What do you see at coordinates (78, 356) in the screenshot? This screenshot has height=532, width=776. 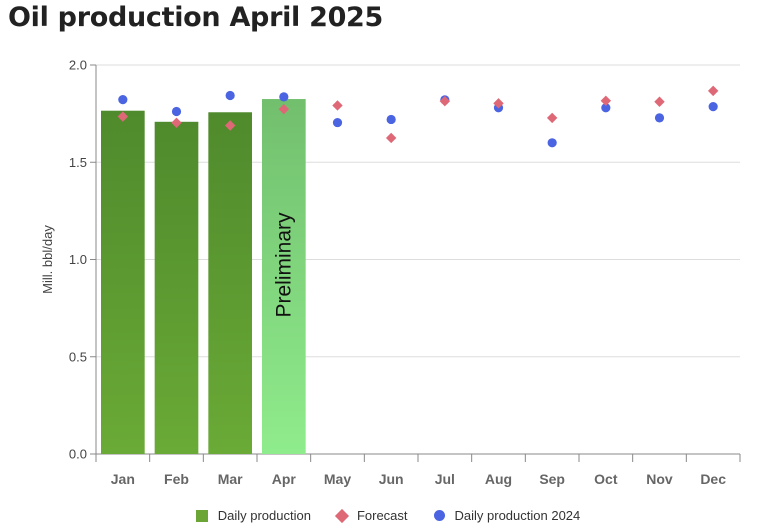 I see `y-tick-label: 0.5` at bounding box center [78, 356].